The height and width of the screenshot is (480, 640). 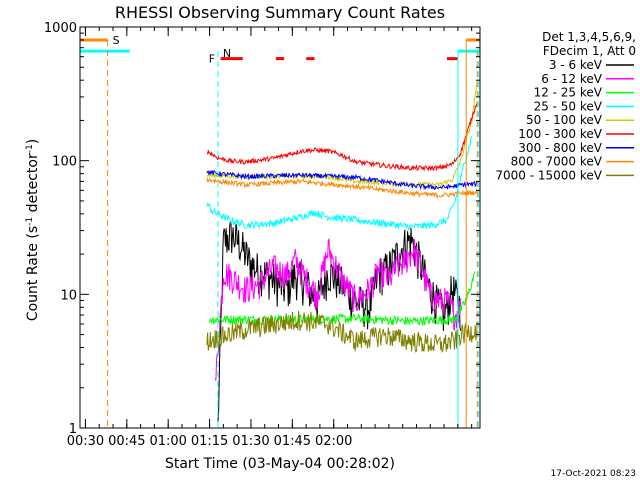 I want to click on series-line-300-800-kev, so click(x=342, y=180).